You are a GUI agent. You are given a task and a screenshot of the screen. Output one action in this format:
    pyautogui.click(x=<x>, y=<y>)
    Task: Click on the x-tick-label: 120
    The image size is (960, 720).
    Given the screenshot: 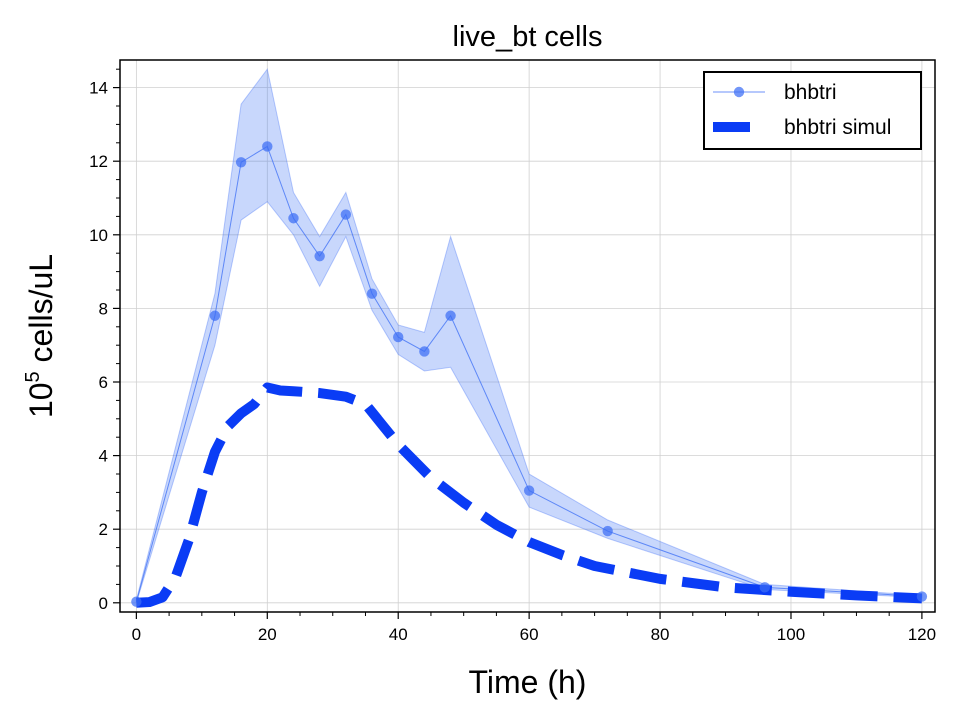 What is the action you would take?
    pyautogui.click(x=922, y=634)
    